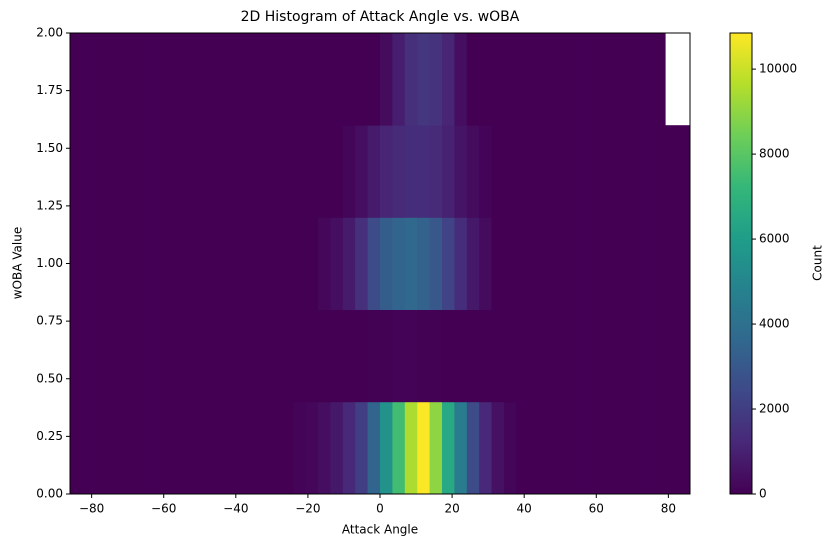 Image resolution: width=835 pixels, height=551 pixels. Describe the element at coordinates (235, 509) in the screenshot. I see `x-tick-label: −40` at that location.